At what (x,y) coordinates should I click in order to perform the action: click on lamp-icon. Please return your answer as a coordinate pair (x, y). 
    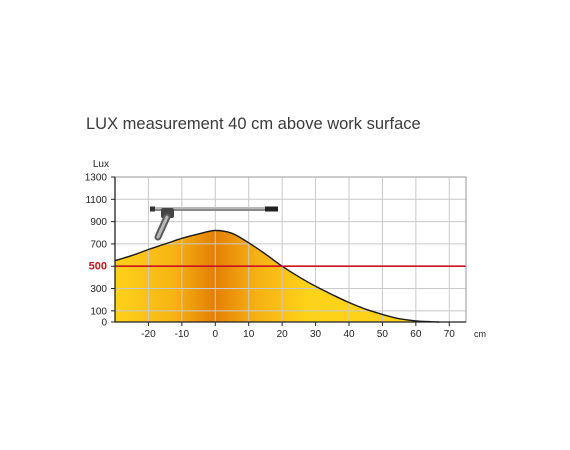
    Looking at the image, I should click on (214, 223).